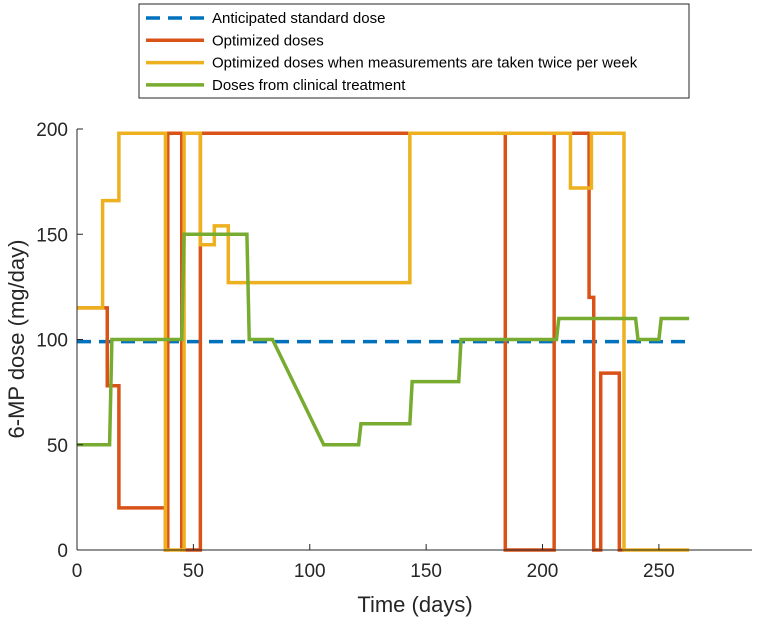 Image resolution: width=757 pixels, height=621 pixels. What do you see at coordinates (52, 130) in the screenshot?
I see `y-tick-label: 200` at bounding box center [52, 130].